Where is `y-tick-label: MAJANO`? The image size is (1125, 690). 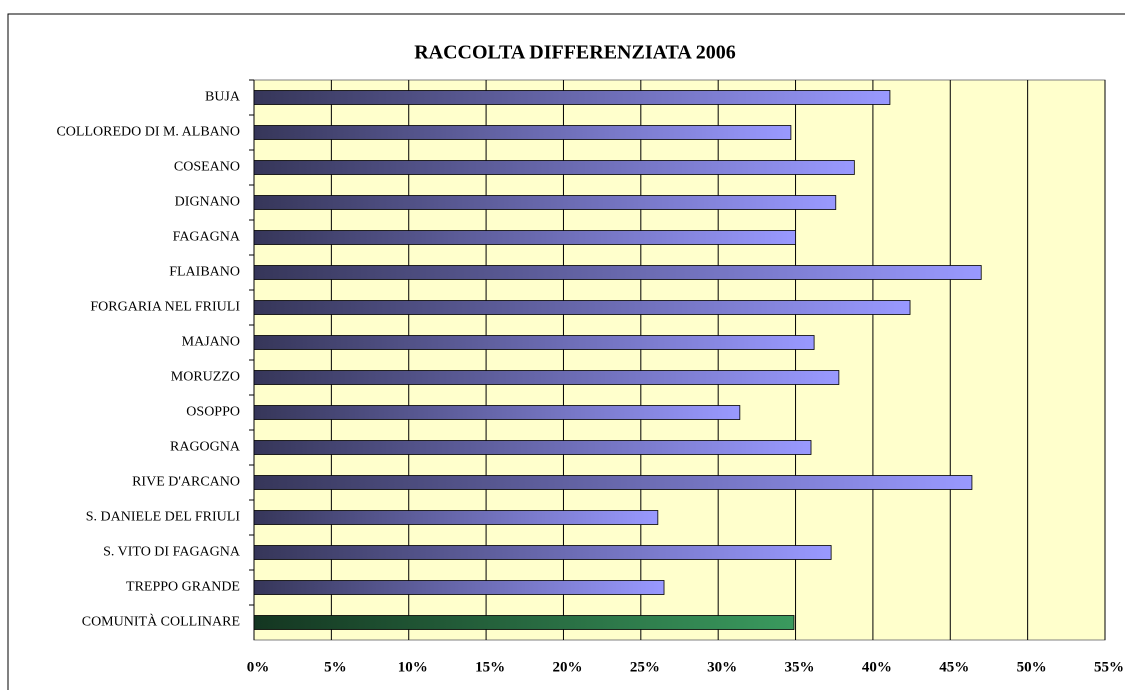 y-tick-label: MAJANO is located at coordinates (211, 342).